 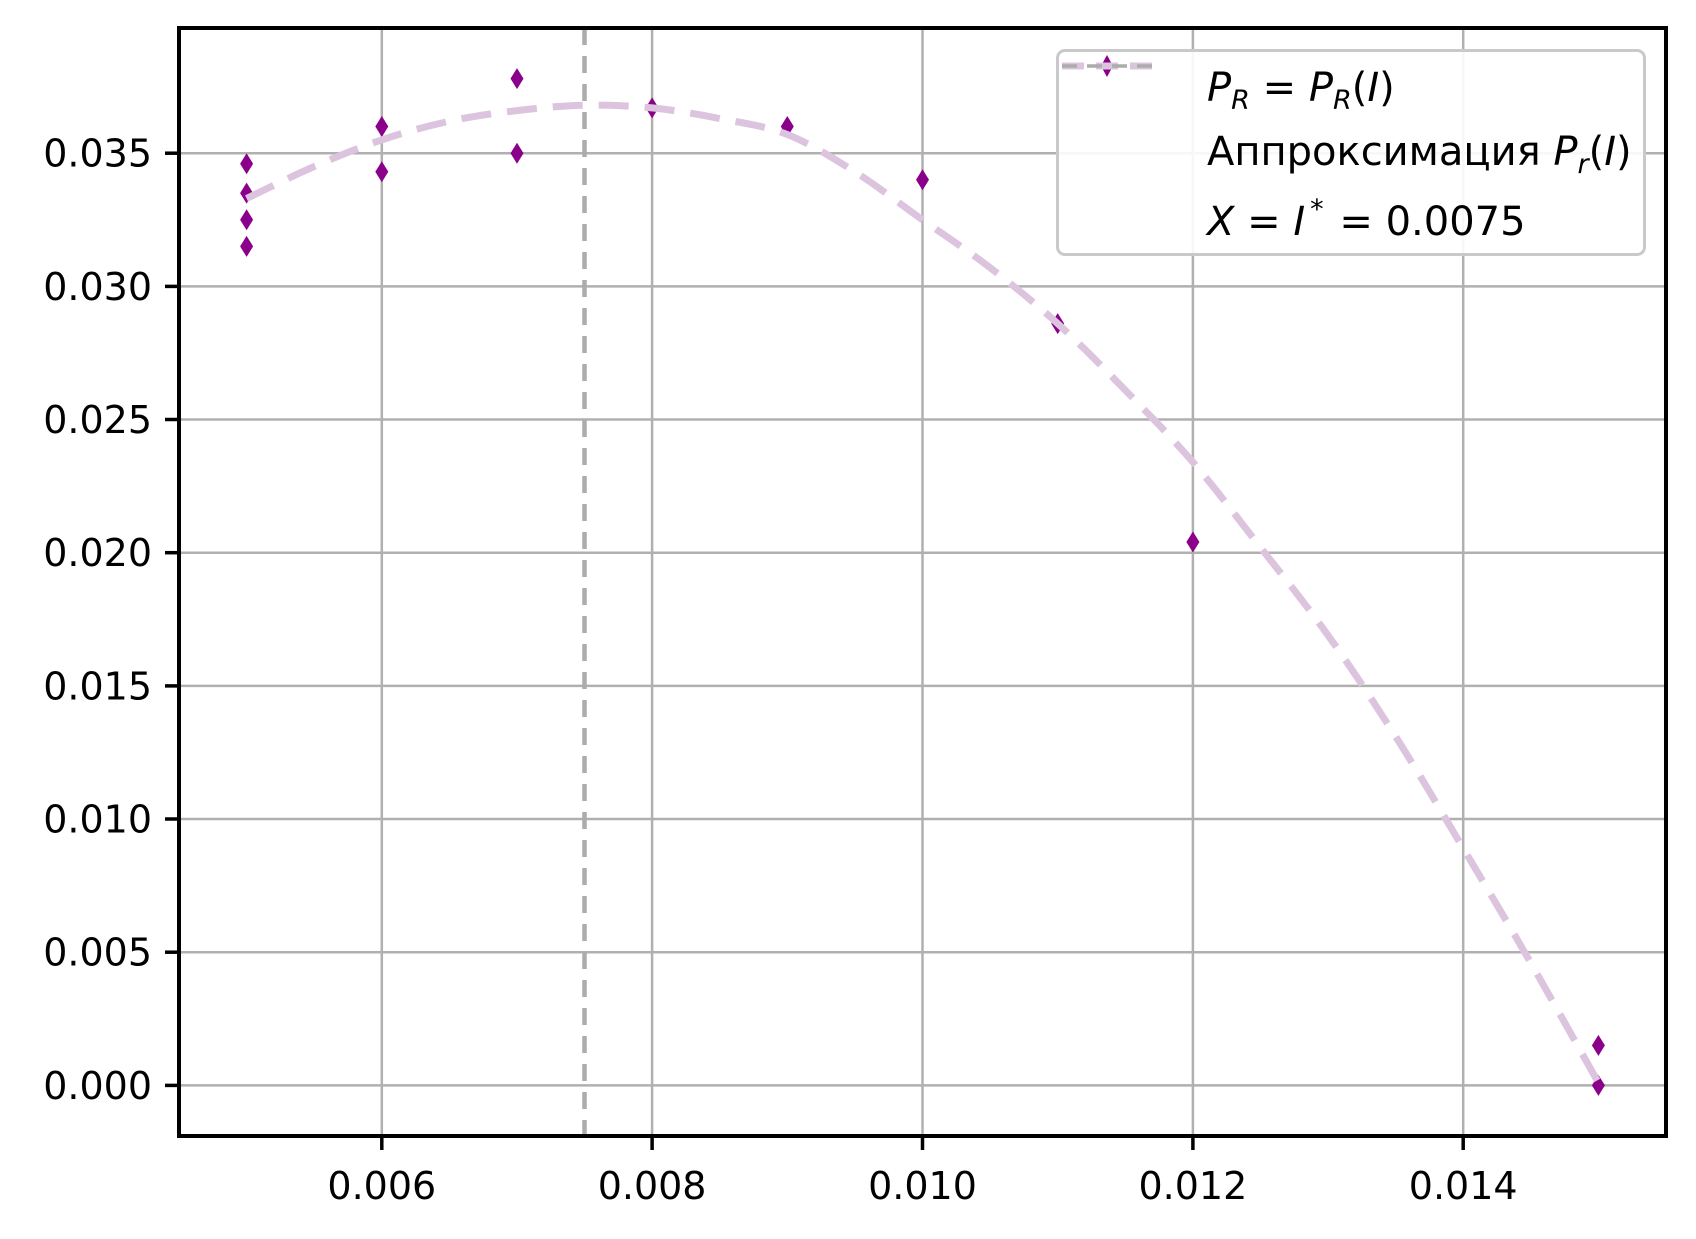 I want to click on x-tick-label: 0.008, so click(x=652, y=1186).